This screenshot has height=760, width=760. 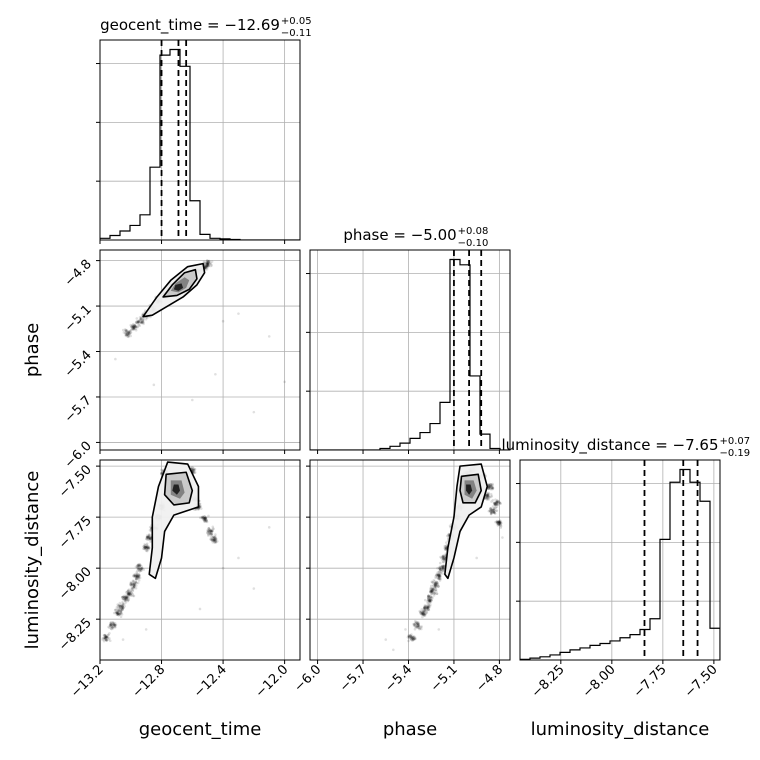 I want to click on x-tick-label-luminosity_distance: −7.50, so click(x=701, y=681).